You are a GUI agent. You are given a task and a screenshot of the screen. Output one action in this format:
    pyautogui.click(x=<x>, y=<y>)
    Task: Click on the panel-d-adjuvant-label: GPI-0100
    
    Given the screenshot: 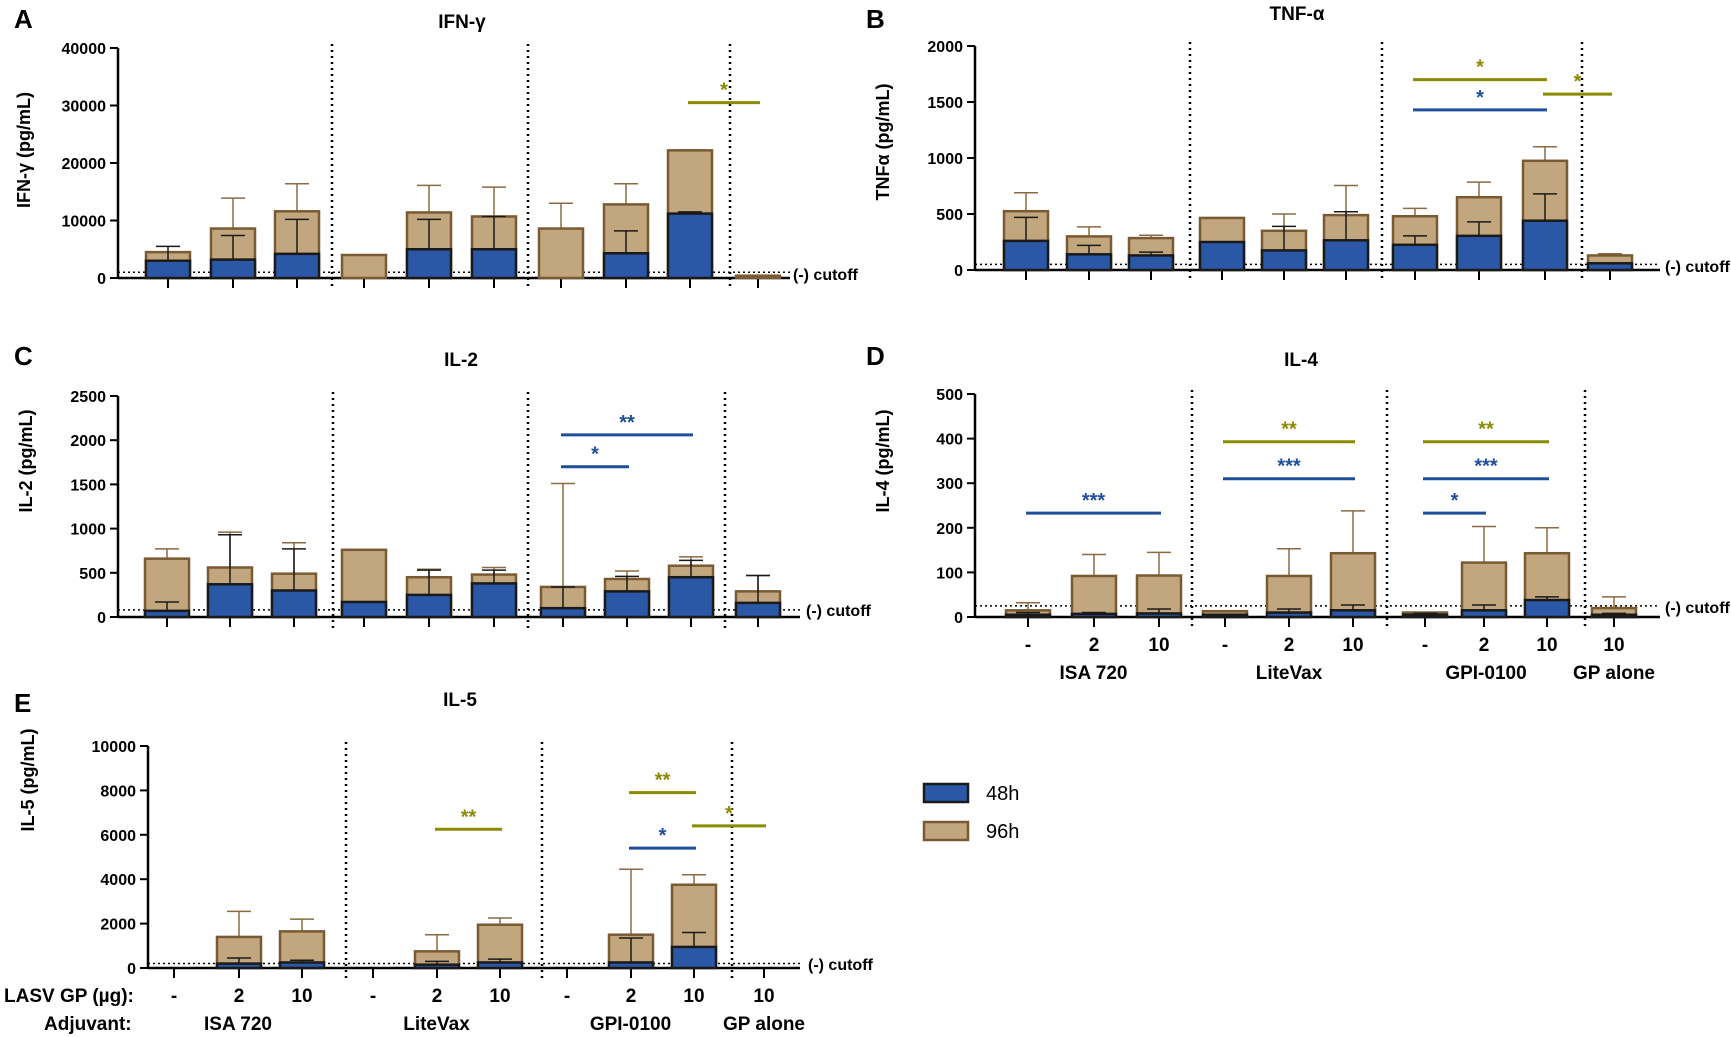 What is the action you would take?
    pyautogui.click(x=1485, y=673)
    